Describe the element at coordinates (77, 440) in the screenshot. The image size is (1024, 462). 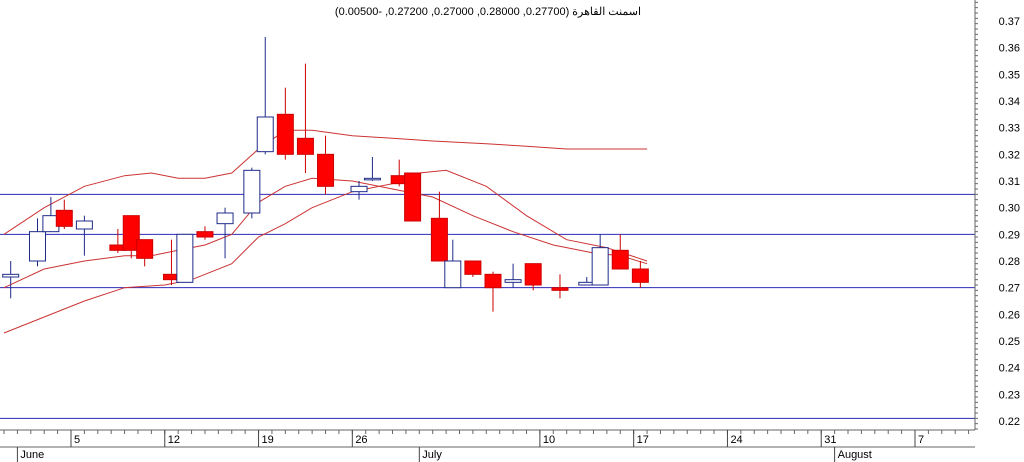
I see `x-week-label: 5` at that location.